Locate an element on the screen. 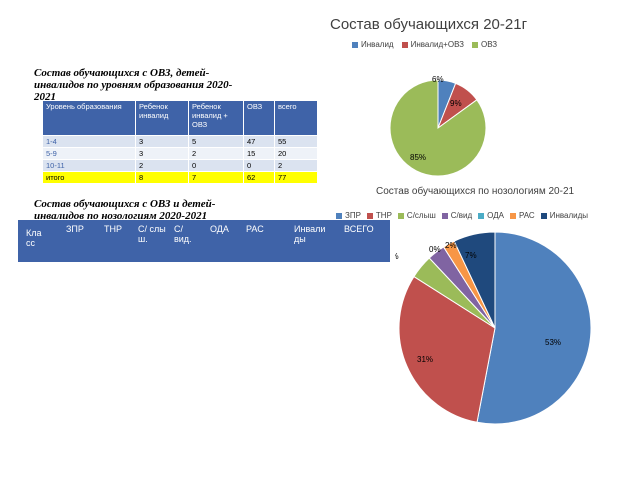 The height and width of the screenshot is (482, 640). legend-item: ОДА is located at coordinates (491, 215).